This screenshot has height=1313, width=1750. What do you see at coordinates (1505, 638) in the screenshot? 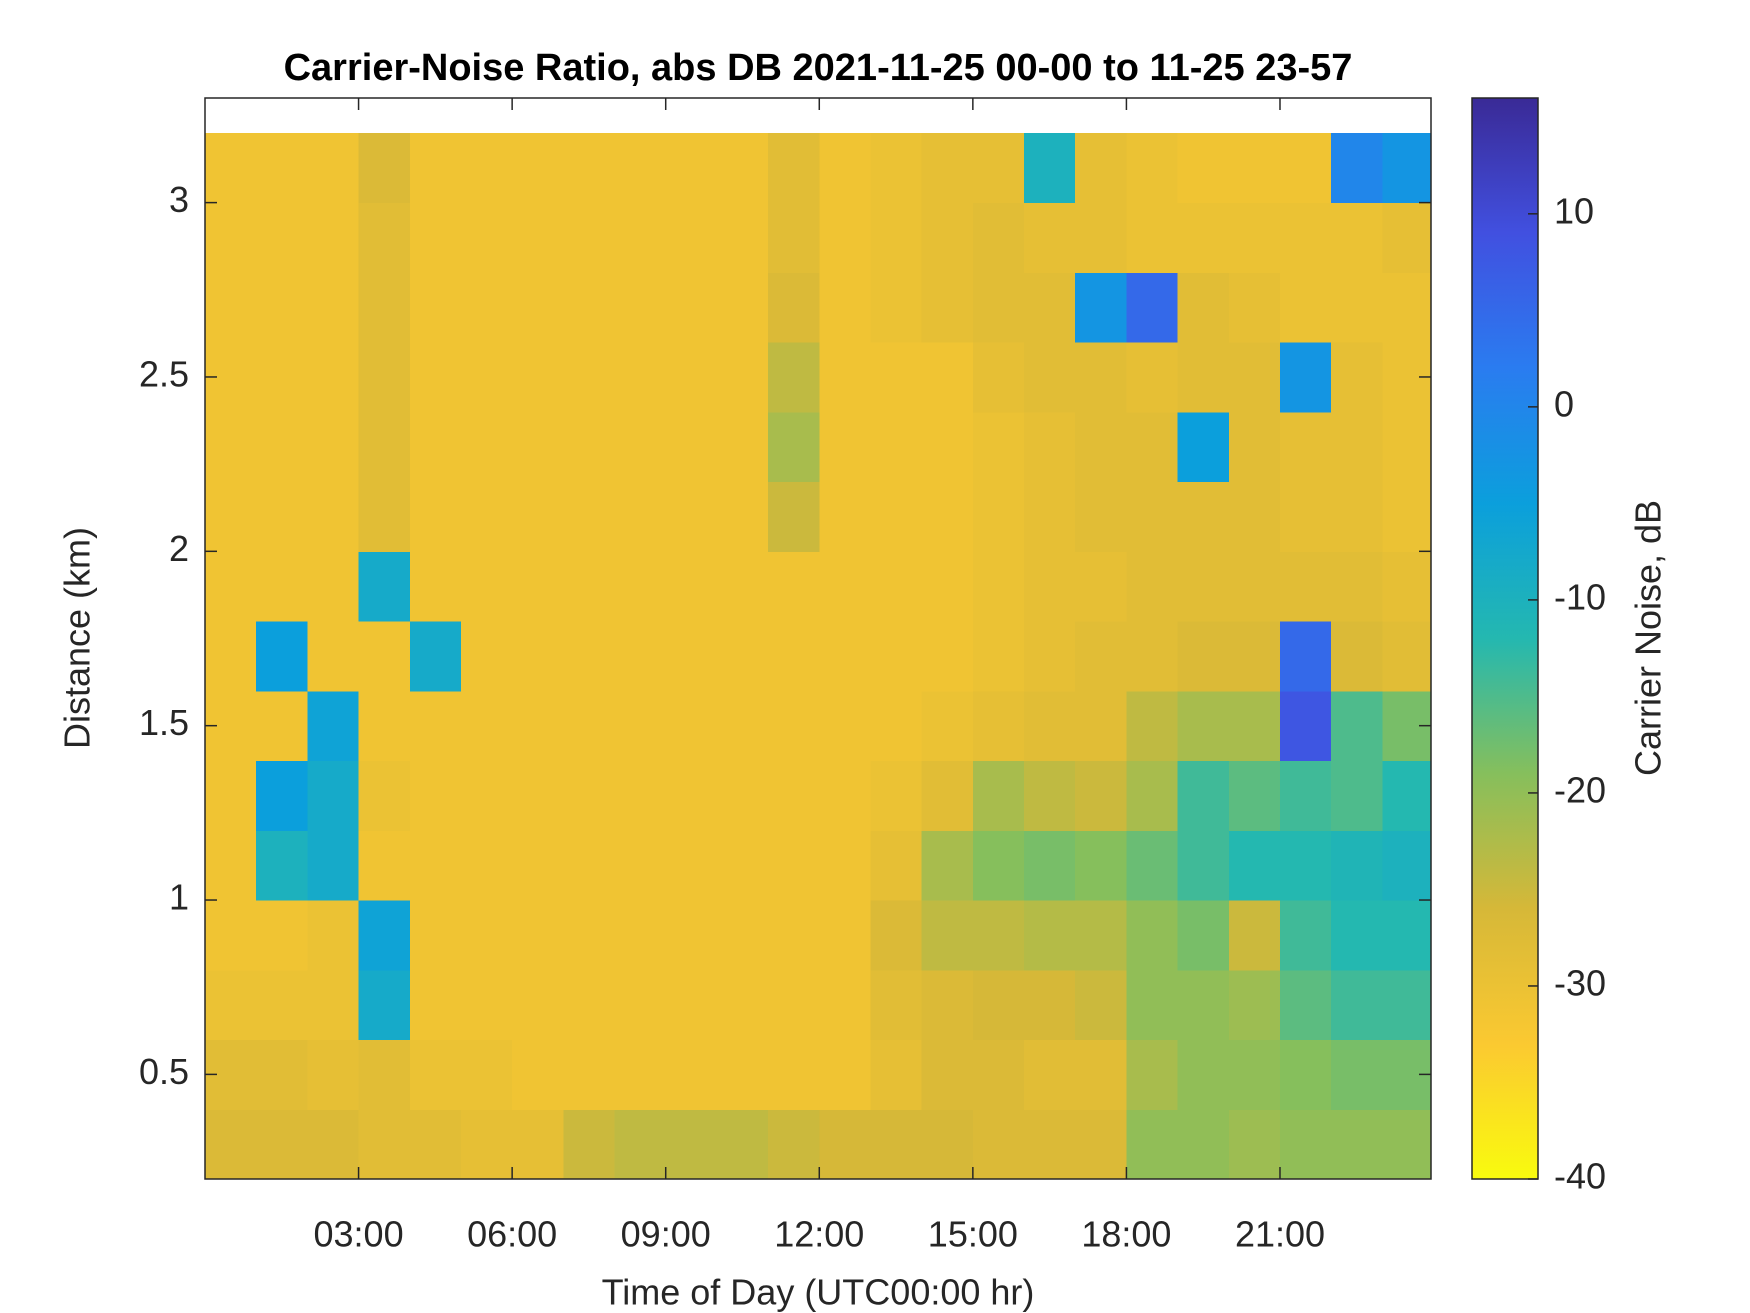
I see `colorbar-box` at bounding box center [1505, 638].